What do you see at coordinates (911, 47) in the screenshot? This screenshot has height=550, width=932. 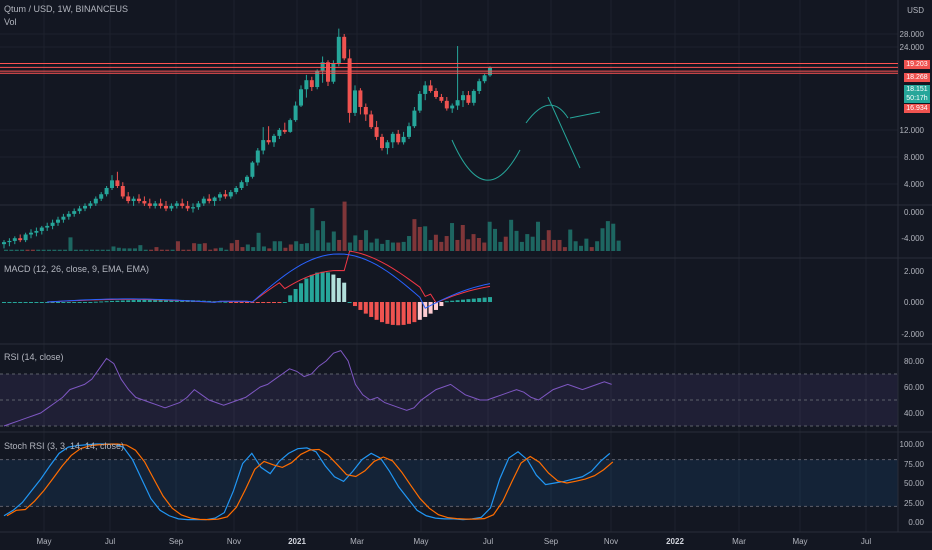 I see `price-axis-label: 24.000` at bounding box center [911, 47].